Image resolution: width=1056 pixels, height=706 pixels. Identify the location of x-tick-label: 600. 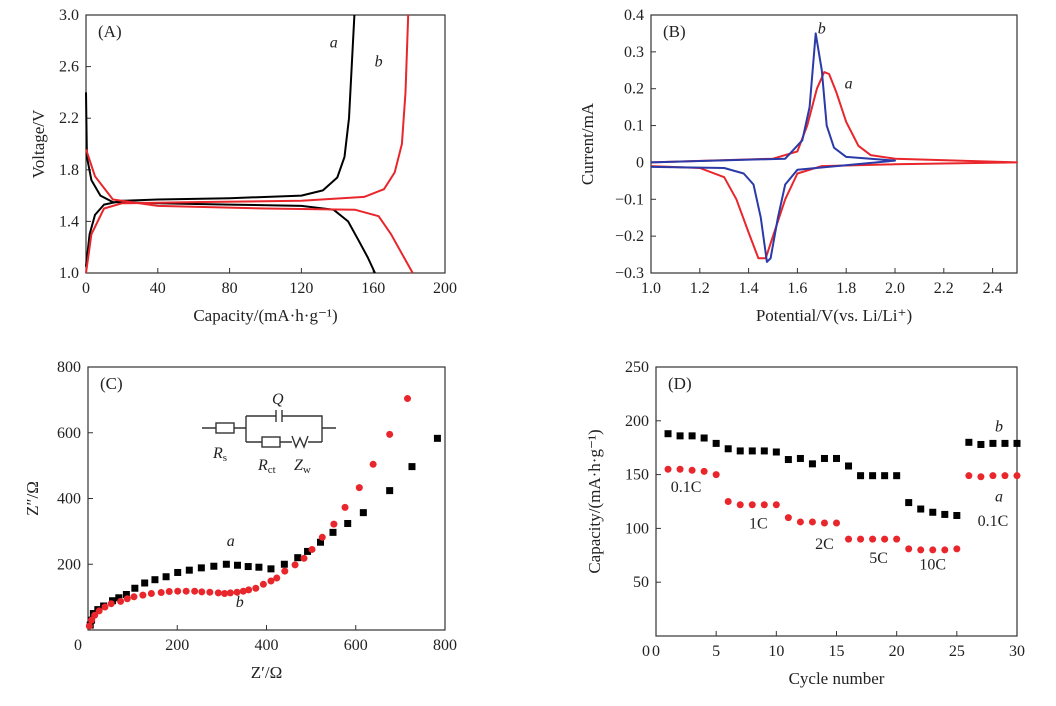
(356, 645).